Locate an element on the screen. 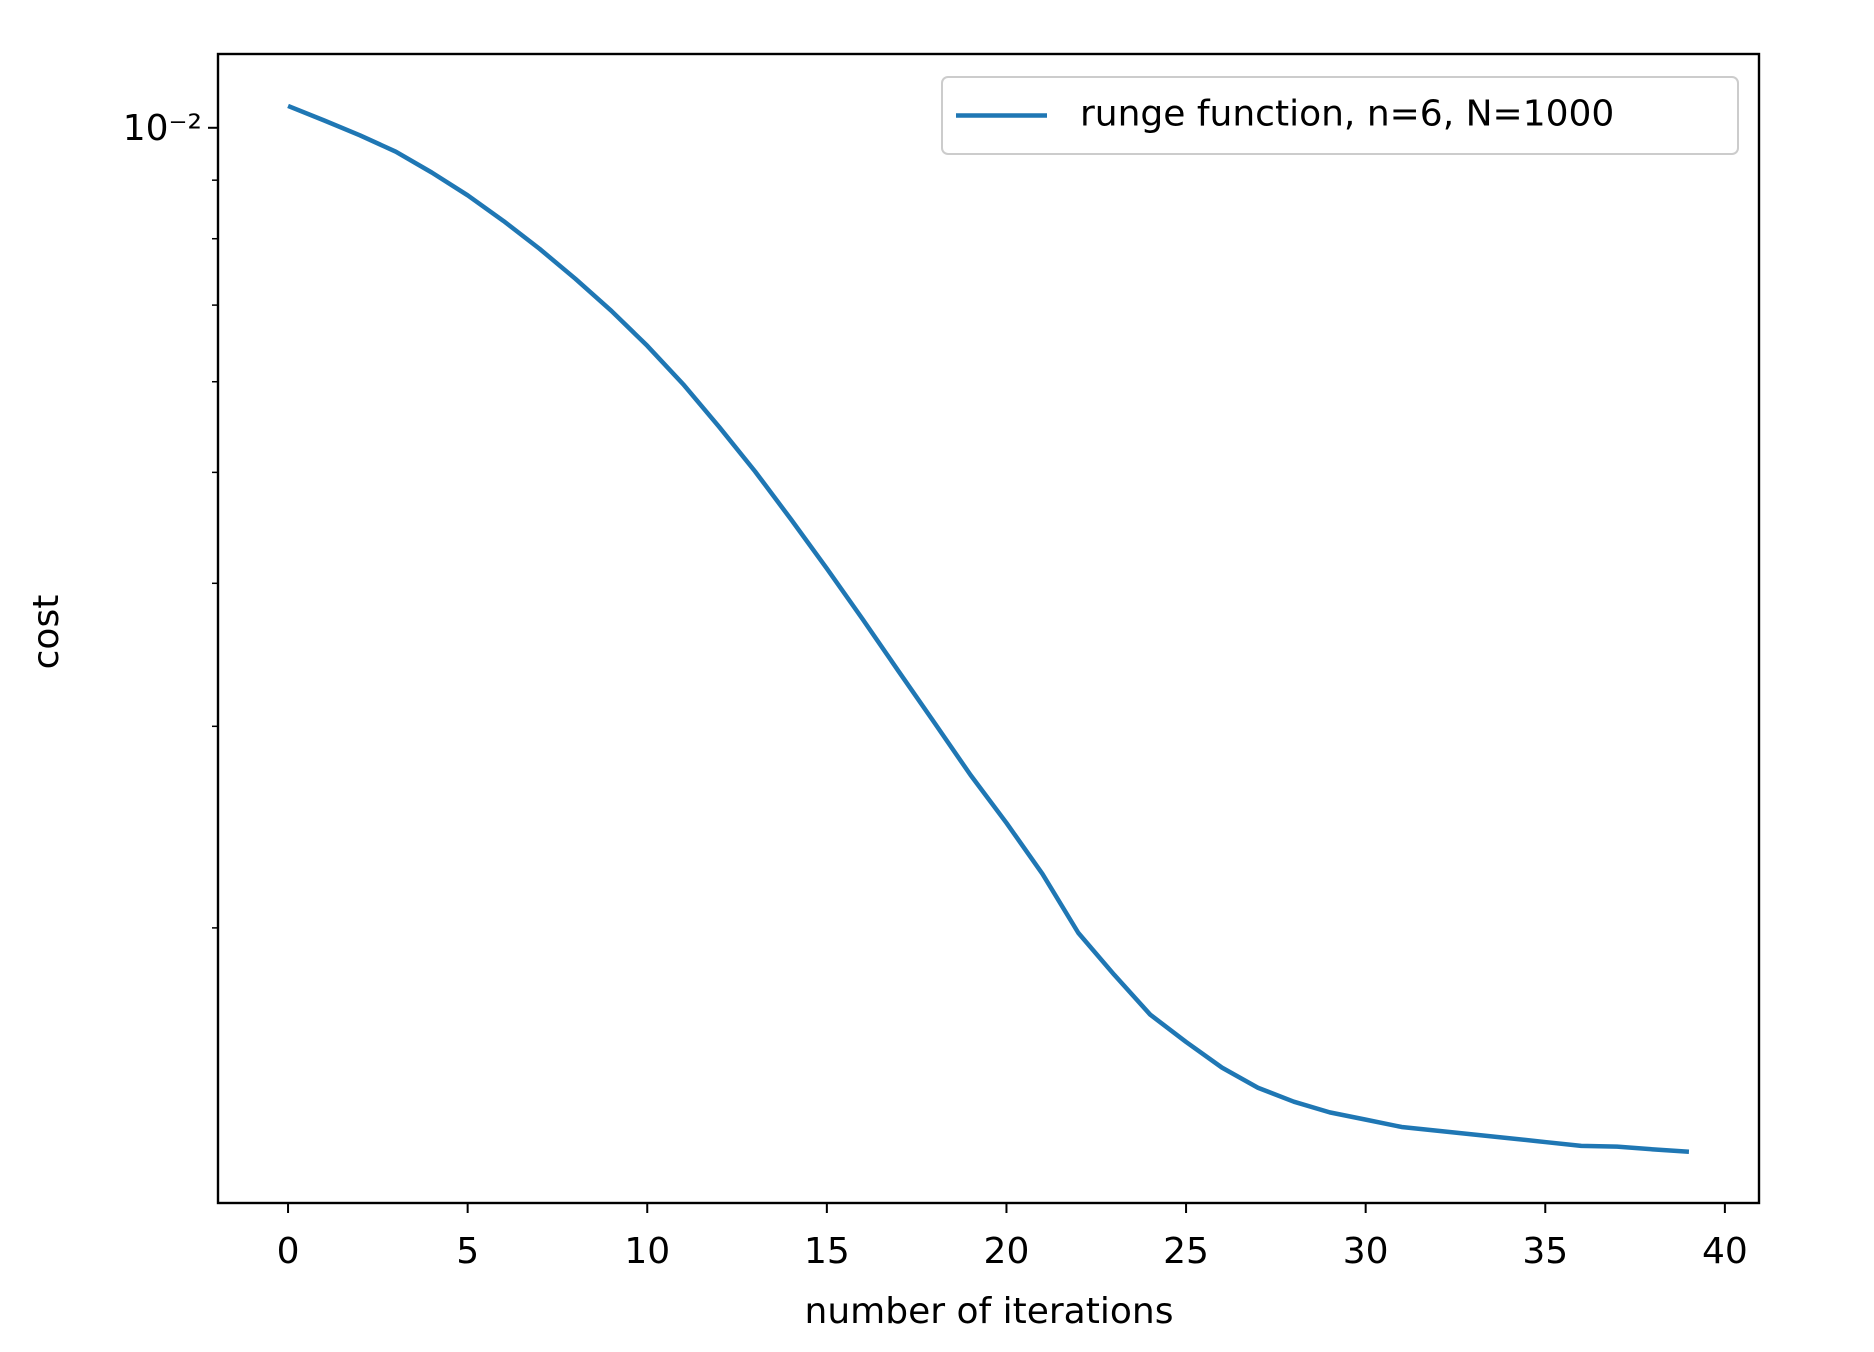 The image size is (1874, 1352). x-tick-label: 0 is located at coordinates (288, 1251).